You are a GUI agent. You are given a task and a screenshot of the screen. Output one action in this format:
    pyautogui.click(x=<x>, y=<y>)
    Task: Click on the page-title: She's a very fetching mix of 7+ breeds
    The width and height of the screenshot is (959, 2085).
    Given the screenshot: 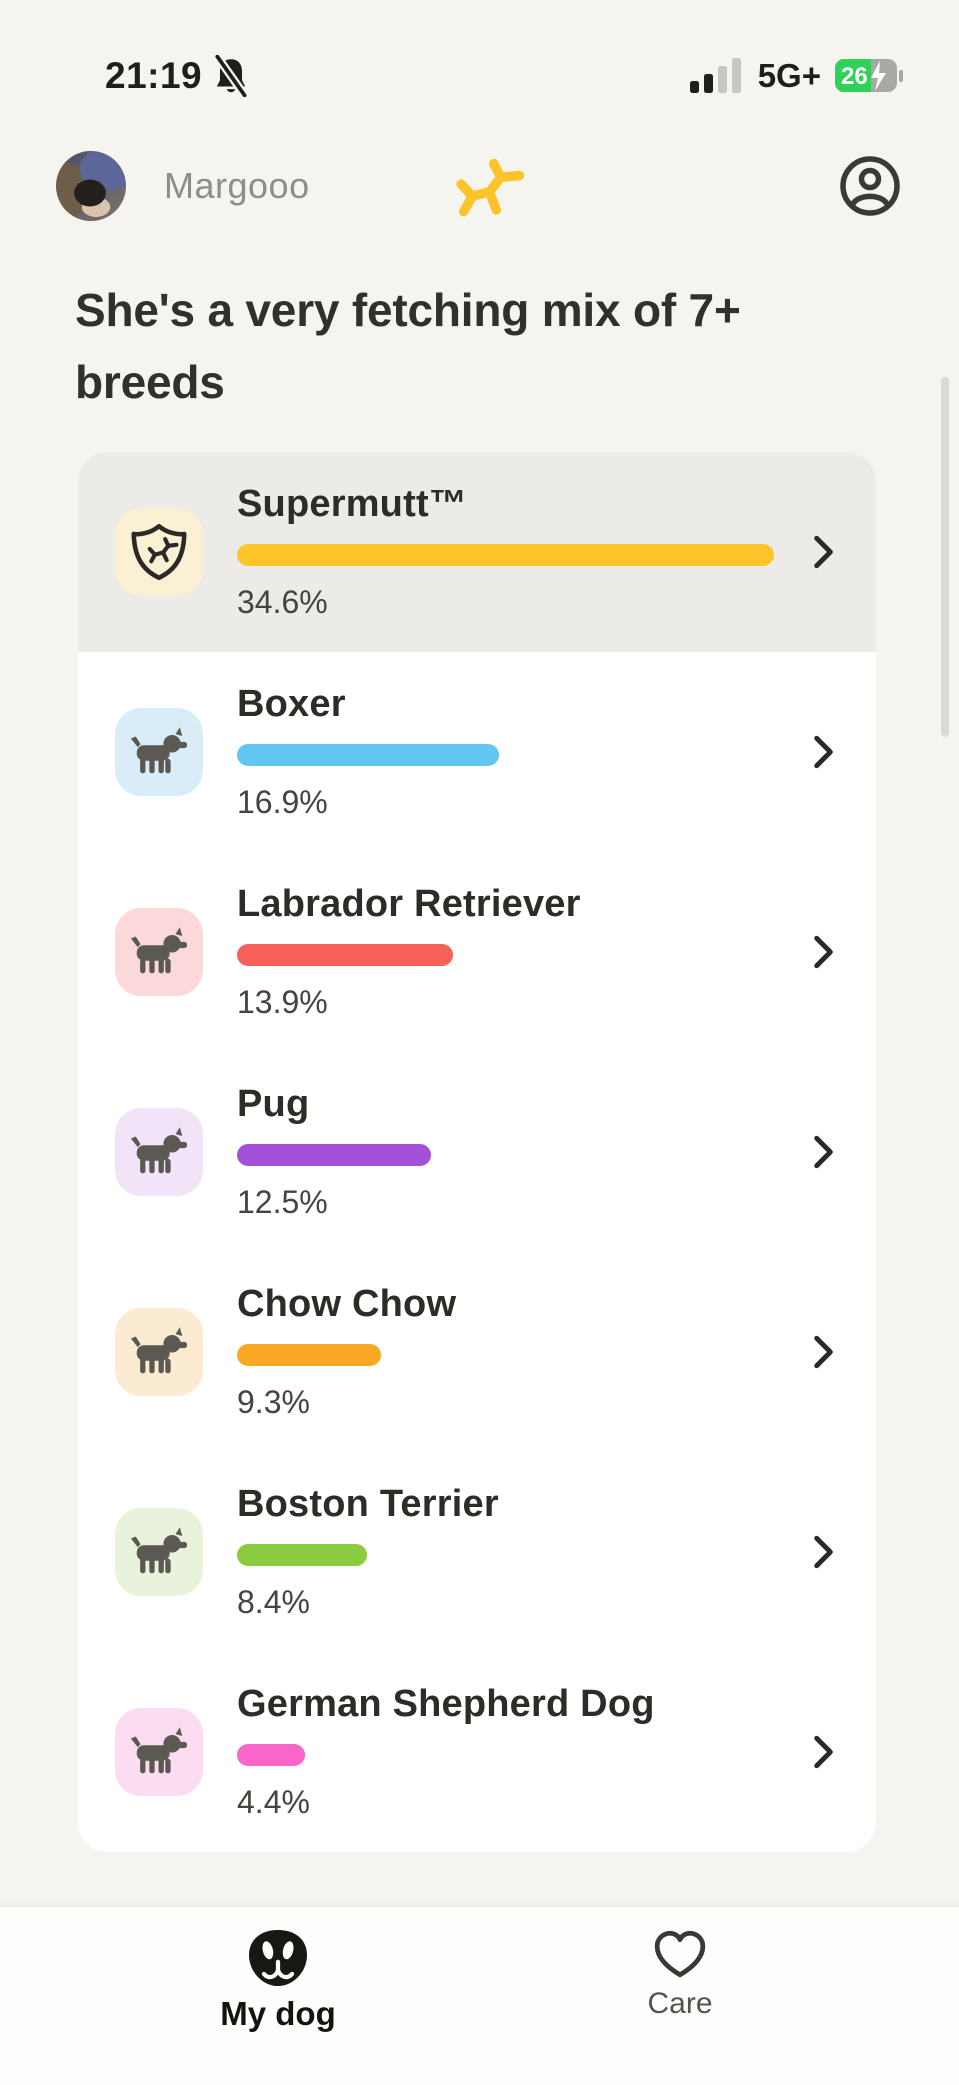 What is the action you would take?
    pyautogui.click(x=408, y=346)
    